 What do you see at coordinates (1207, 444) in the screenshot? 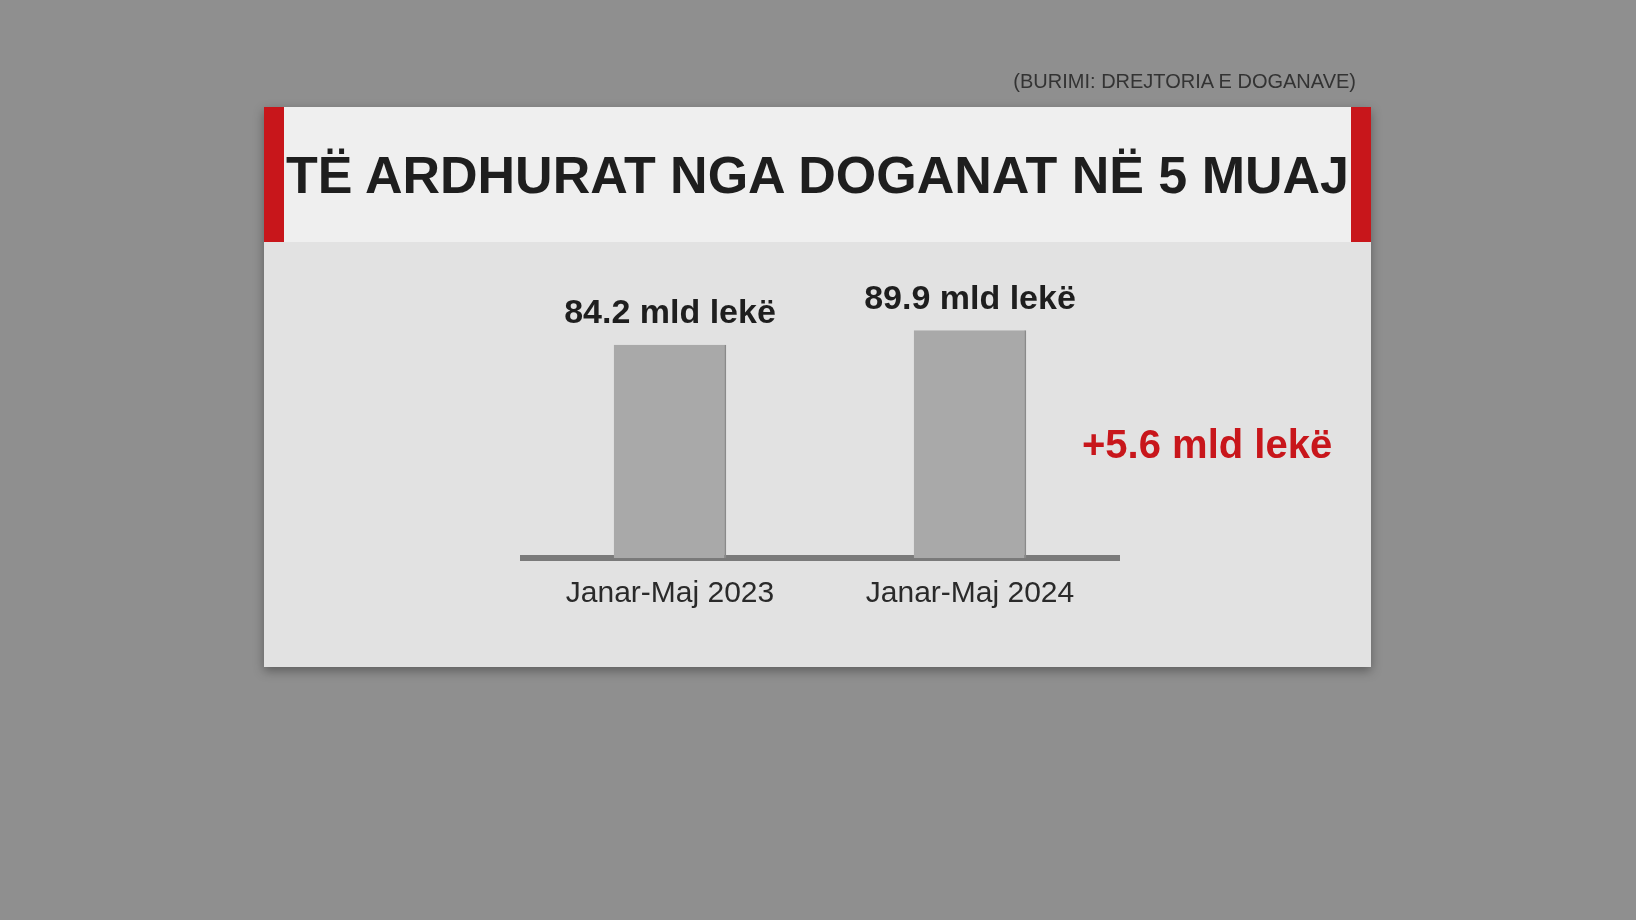
I see `annotation: +5.6 mld lekë` at bounding box center [1207, 444].